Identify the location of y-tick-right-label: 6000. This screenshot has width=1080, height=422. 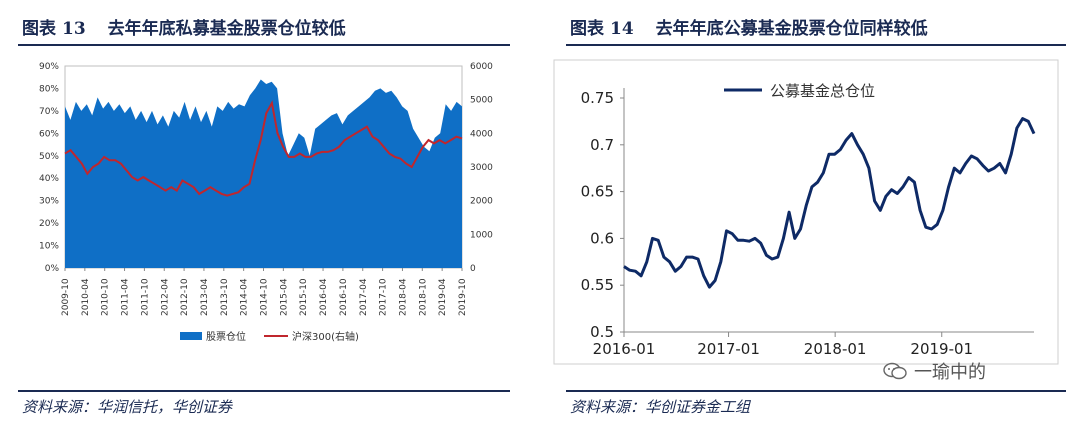
(481, 67).